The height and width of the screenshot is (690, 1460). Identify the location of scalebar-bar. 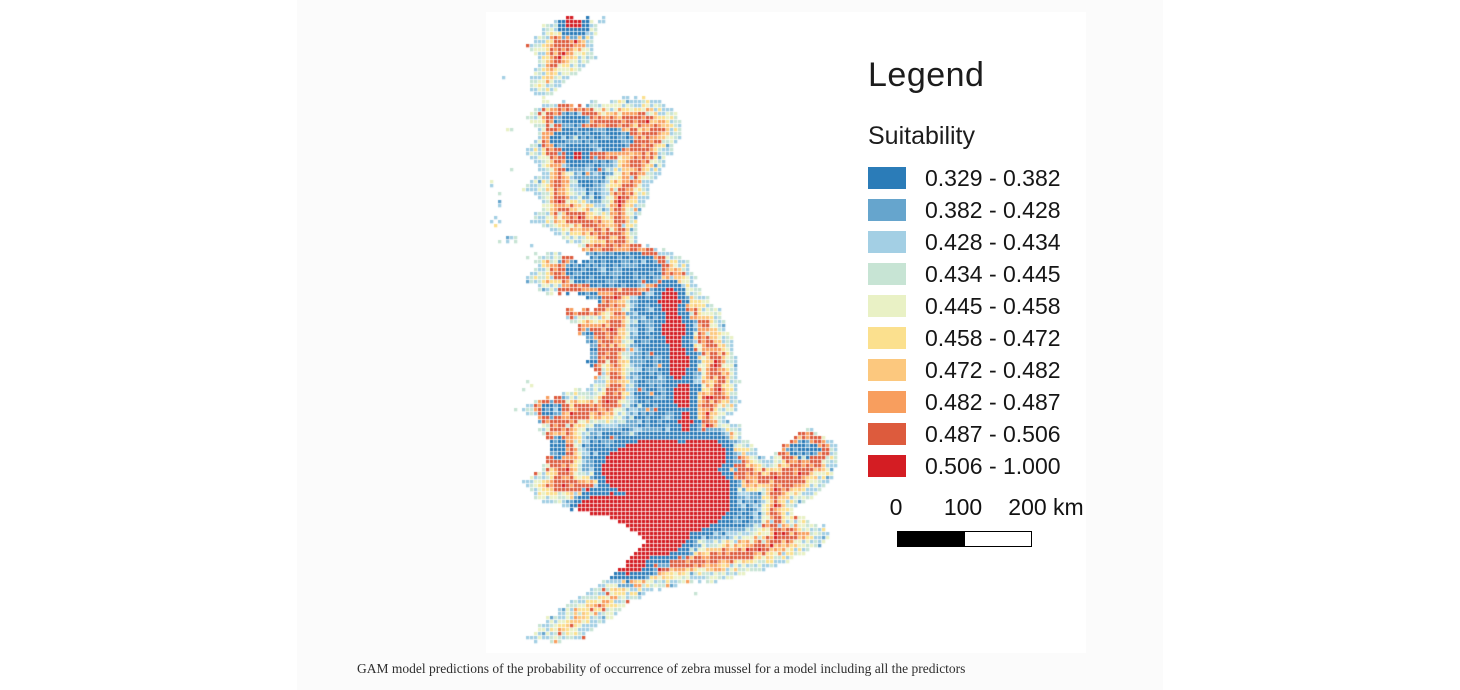
(964, 539).